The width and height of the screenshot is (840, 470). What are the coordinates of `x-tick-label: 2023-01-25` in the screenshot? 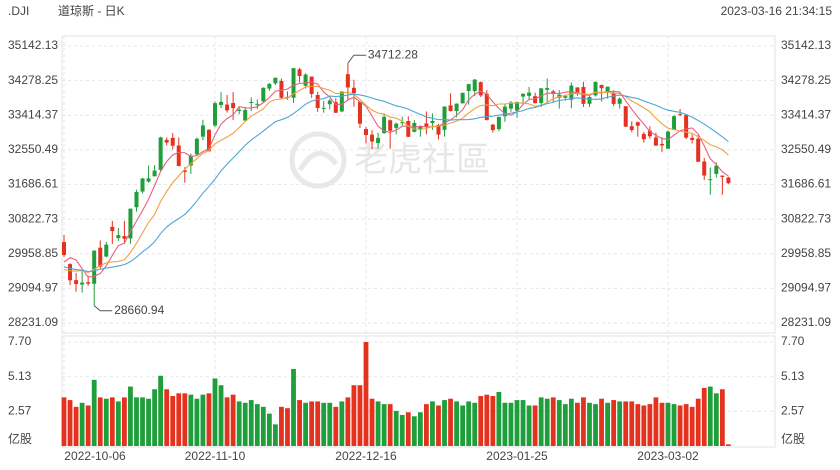 It's located at (517, 456).